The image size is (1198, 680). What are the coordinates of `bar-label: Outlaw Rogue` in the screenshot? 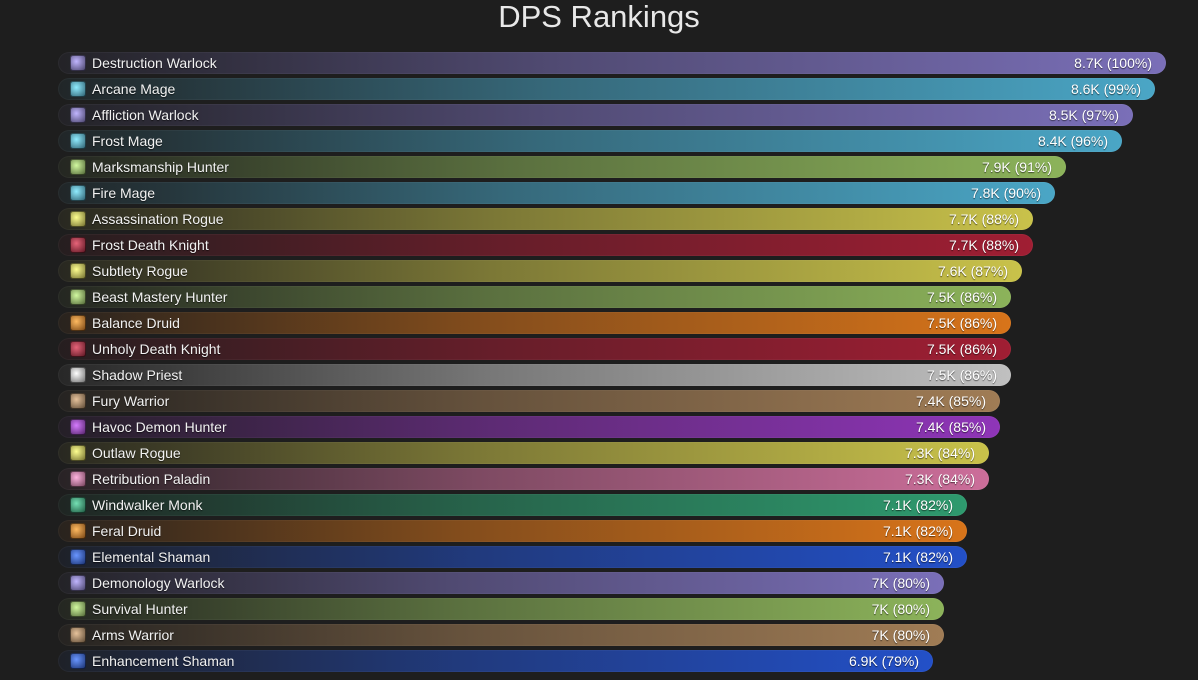 It's located at (136, 453).